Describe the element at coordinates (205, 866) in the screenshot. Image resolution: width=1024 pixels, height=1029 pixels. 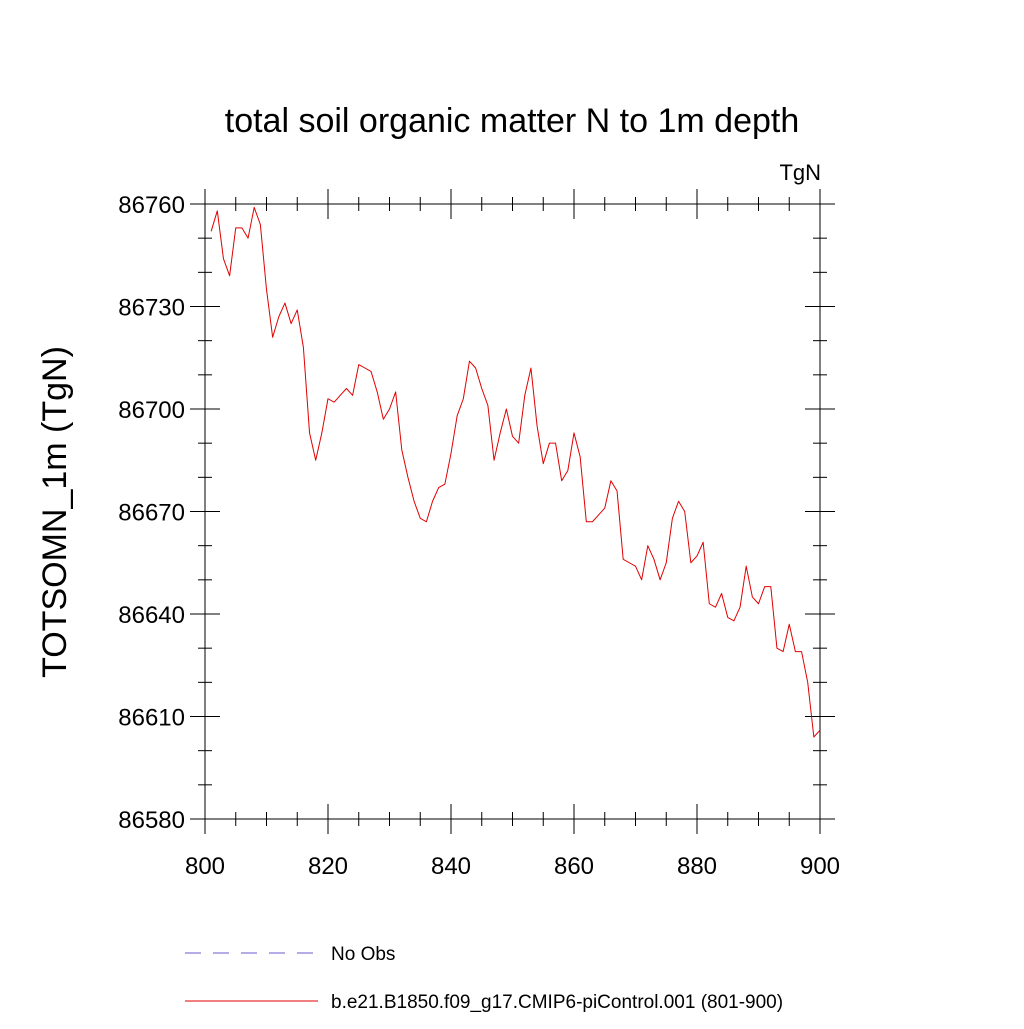
I see `x-tick-label: 800` at that location.